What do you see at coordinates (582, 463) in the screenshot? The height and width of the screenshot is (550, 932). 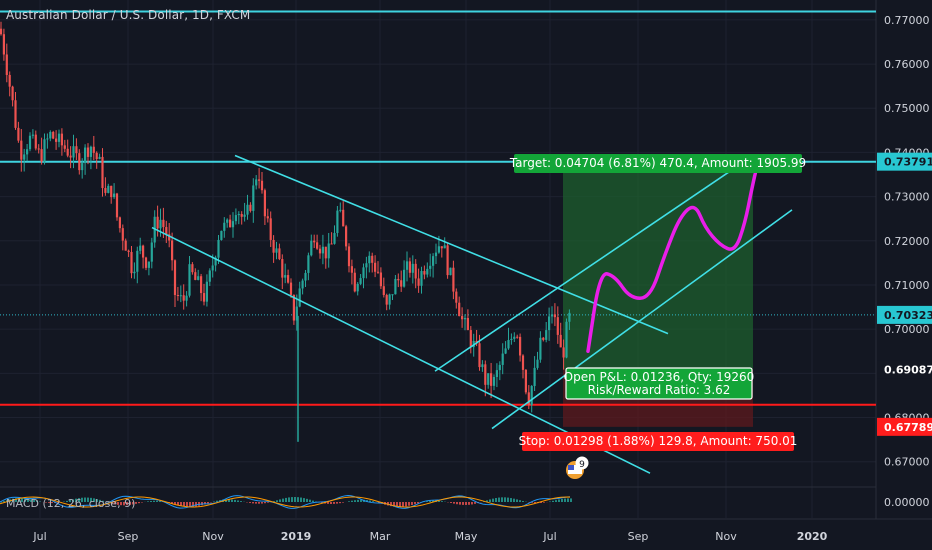 I see `event-count-circle` at bounding box center [582, 463].